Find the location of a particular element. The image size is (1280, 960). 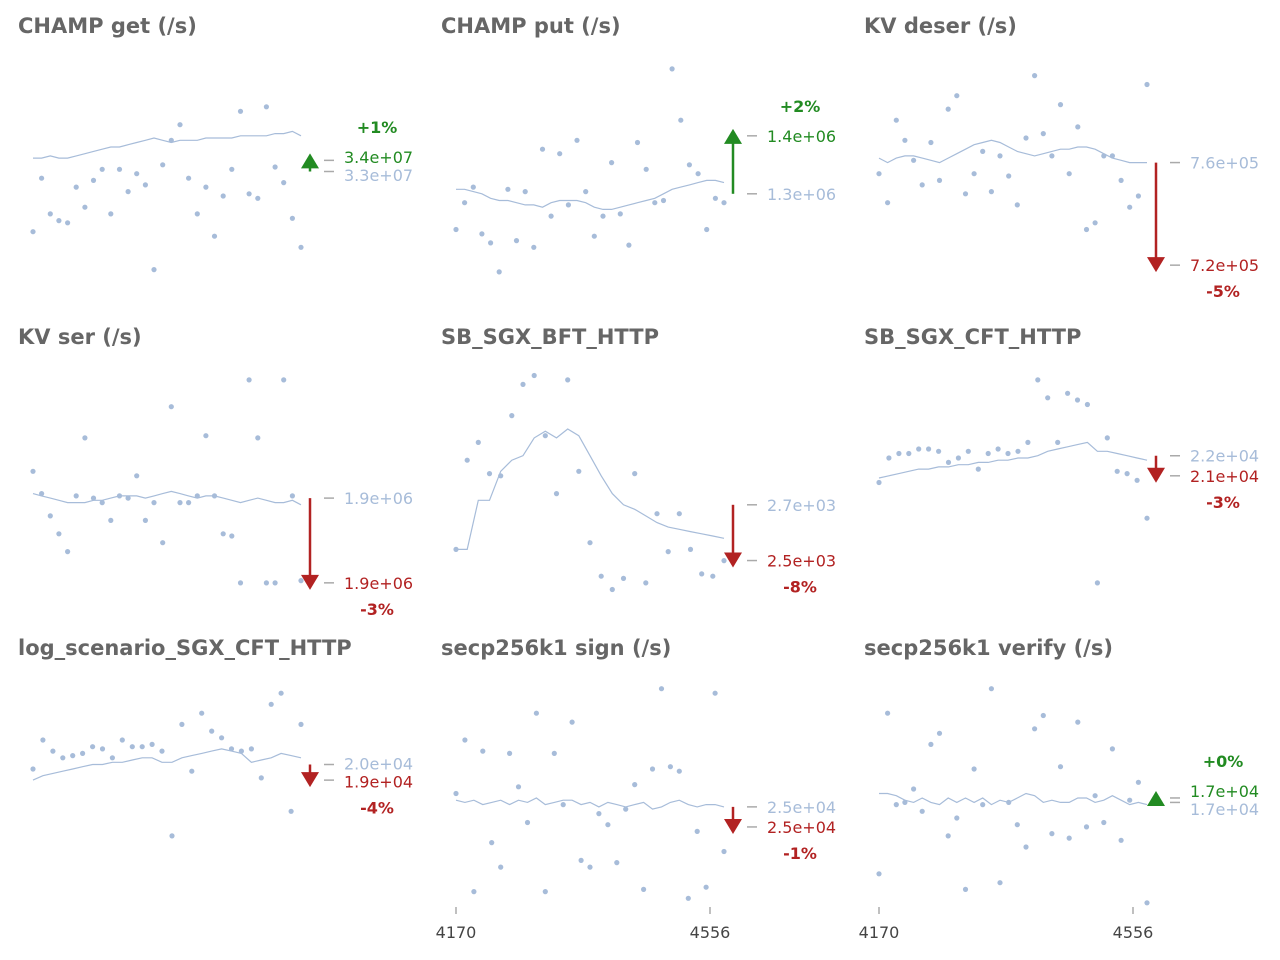

current-label: 2.5e+04 is located at coordinates (801, 827).